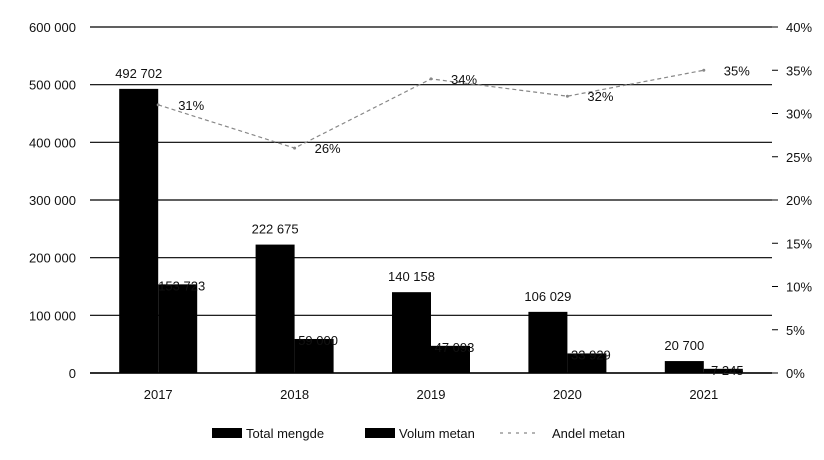 The height and width of the screenshot is (460, 824). I want to click on y-left-tick-label: 0, so click(72, 373).